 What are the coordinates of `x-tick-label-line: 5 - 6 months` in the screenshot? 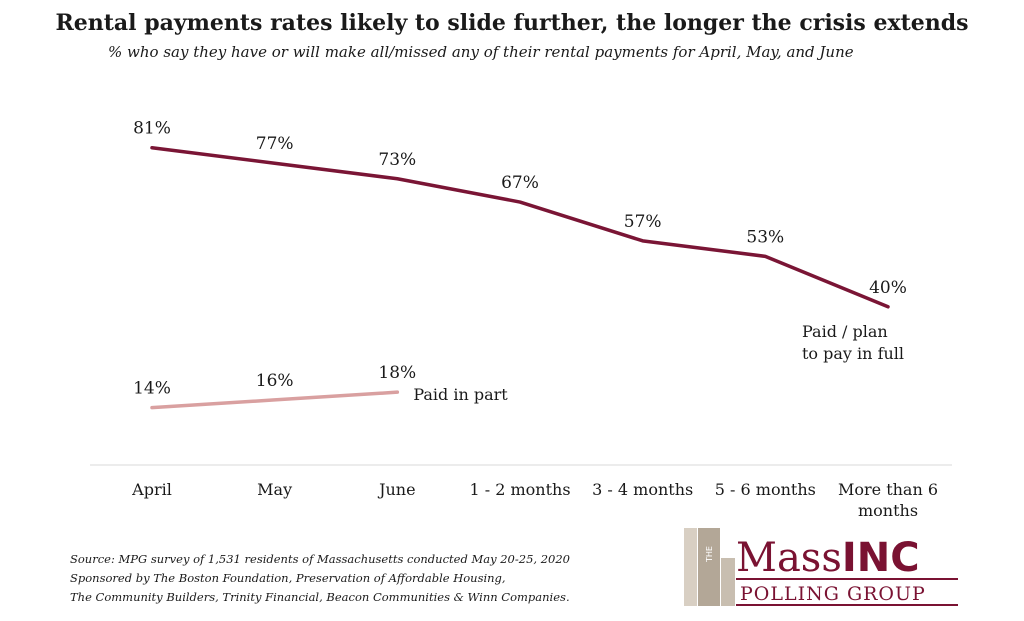 It's located at (765, 489).